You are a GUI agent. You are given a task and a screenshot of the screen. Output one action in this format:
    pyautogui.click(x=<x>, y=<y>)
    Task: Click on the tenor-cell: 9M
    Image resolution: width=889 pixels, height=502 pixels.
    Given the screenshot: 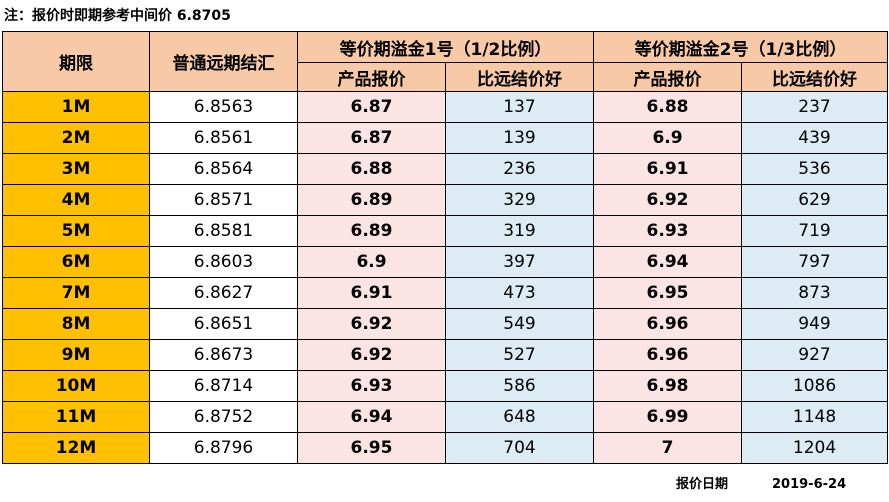 What is the action you would take?
    pyautogui.click(x=76, y=355)
    